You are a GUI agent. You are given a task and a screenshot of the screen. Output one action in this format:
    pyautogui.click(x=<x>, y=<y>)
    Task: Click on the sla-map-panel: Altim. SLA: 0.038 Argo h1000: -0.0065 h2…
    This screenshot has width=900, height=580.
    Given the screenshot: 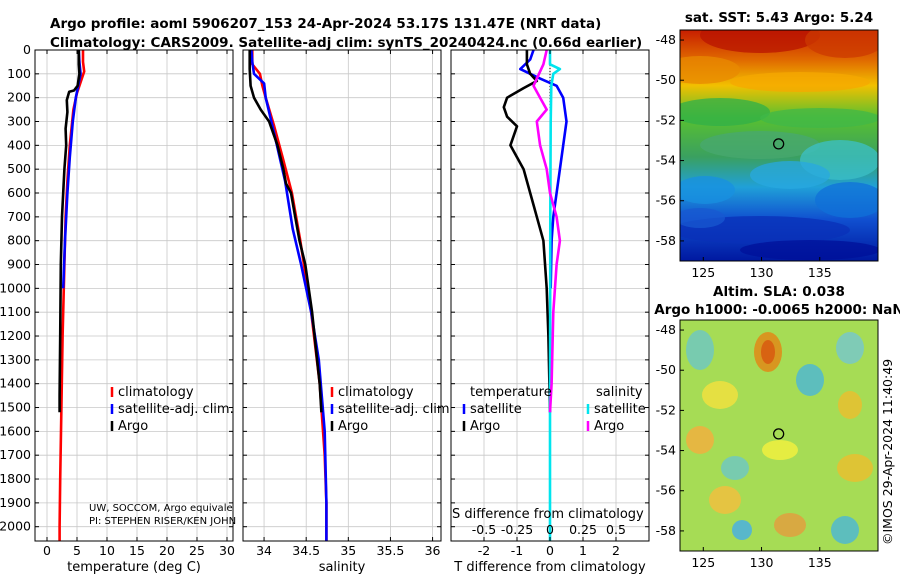 What is the action you would take?
    pyautogui.click(x=777, y=427)
    